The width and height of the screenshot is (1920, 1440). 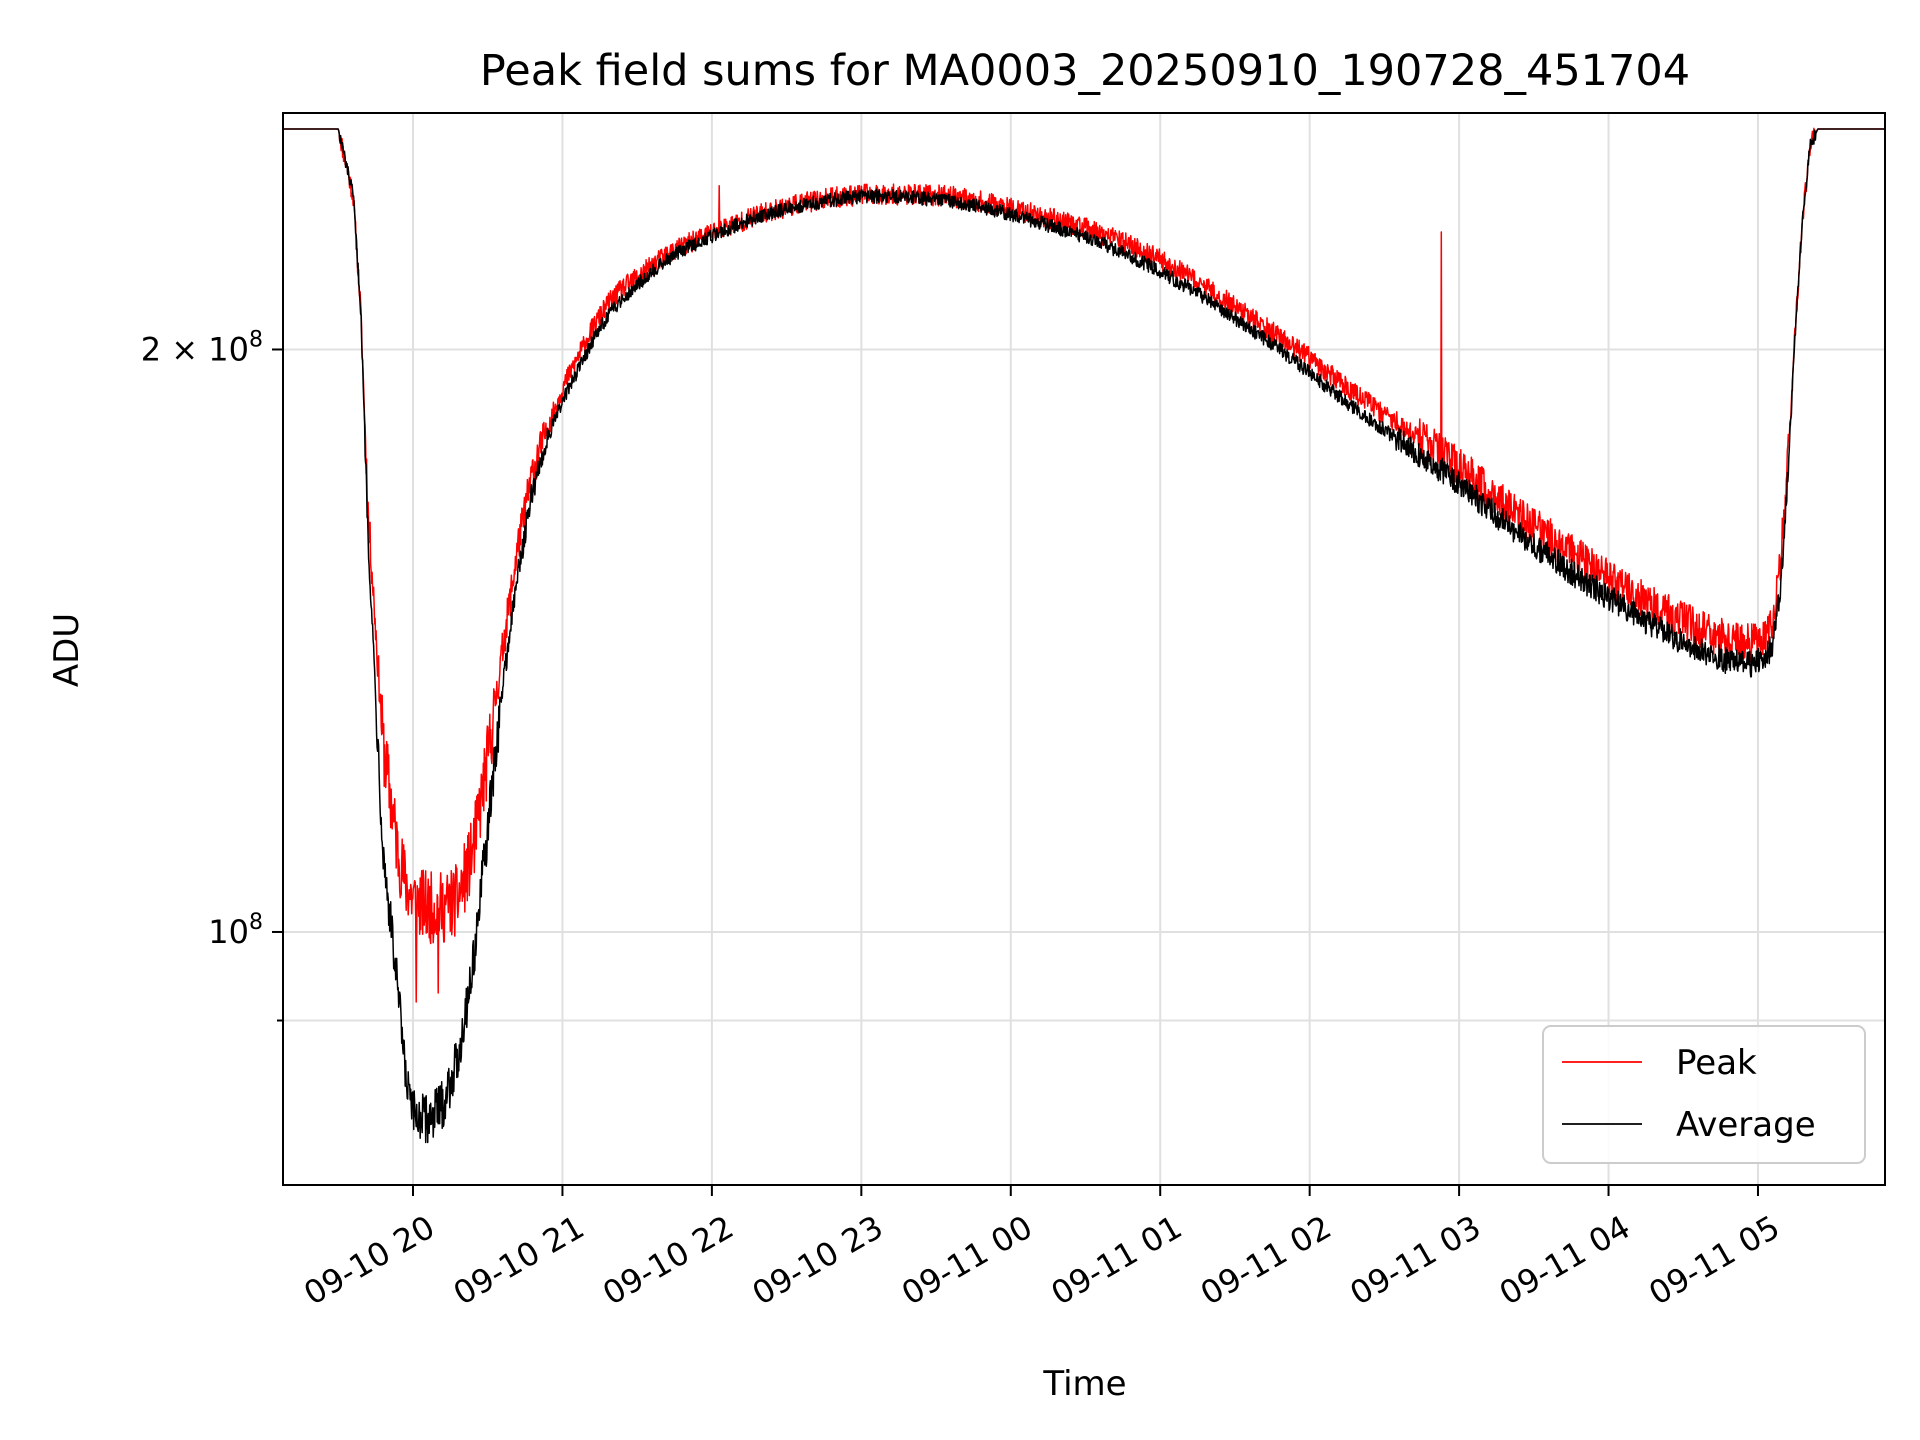 I want to click on y-tick-label: 2 × 108, so click(x=202, y=347).